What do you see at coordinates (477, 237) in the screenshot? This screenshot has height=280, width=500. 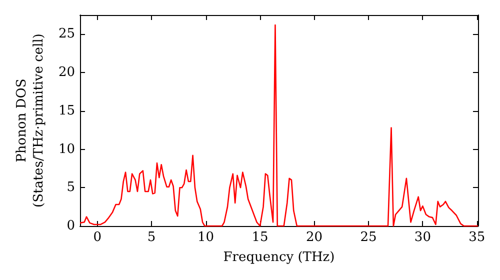 I see `x-tick-label: 35` at bounding box center [477, 237].